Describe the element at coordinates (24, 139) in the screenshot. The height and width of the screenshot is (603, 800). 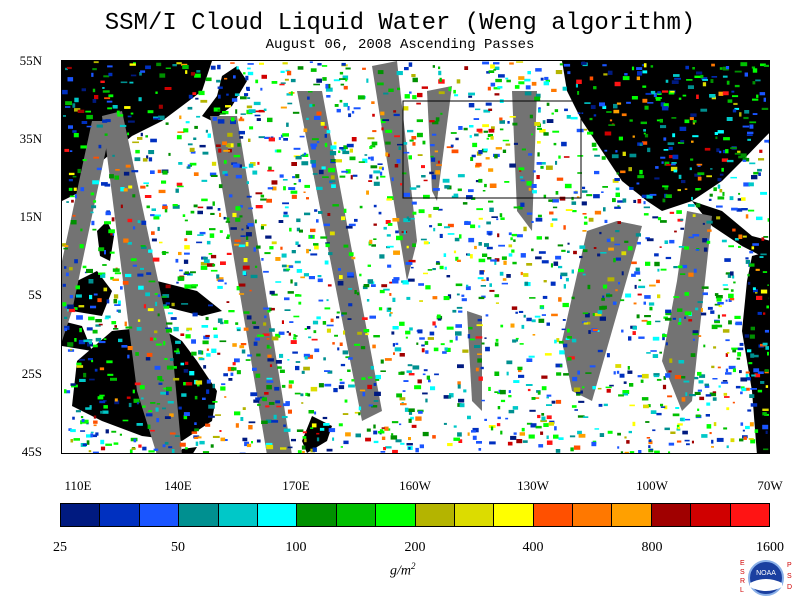
I see `y-tick-label: 35N` at that location.